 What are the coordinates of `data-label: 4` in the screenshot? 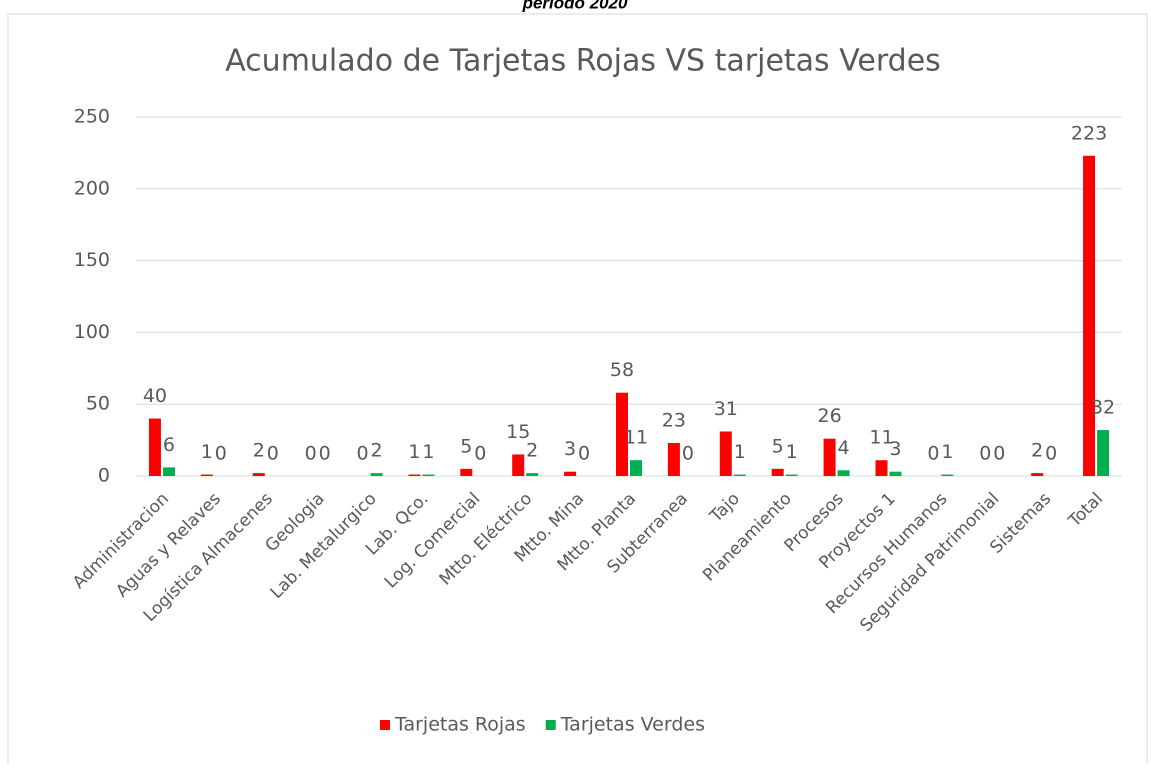 It's located at (844, 448).